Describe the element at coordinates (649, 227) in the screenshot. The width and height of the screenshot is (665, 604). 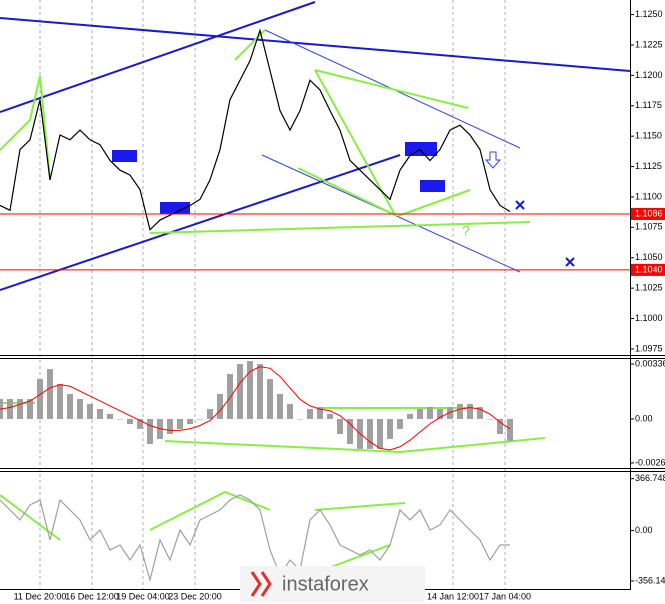
I see `y-tick-label: 1.1075` at that location.